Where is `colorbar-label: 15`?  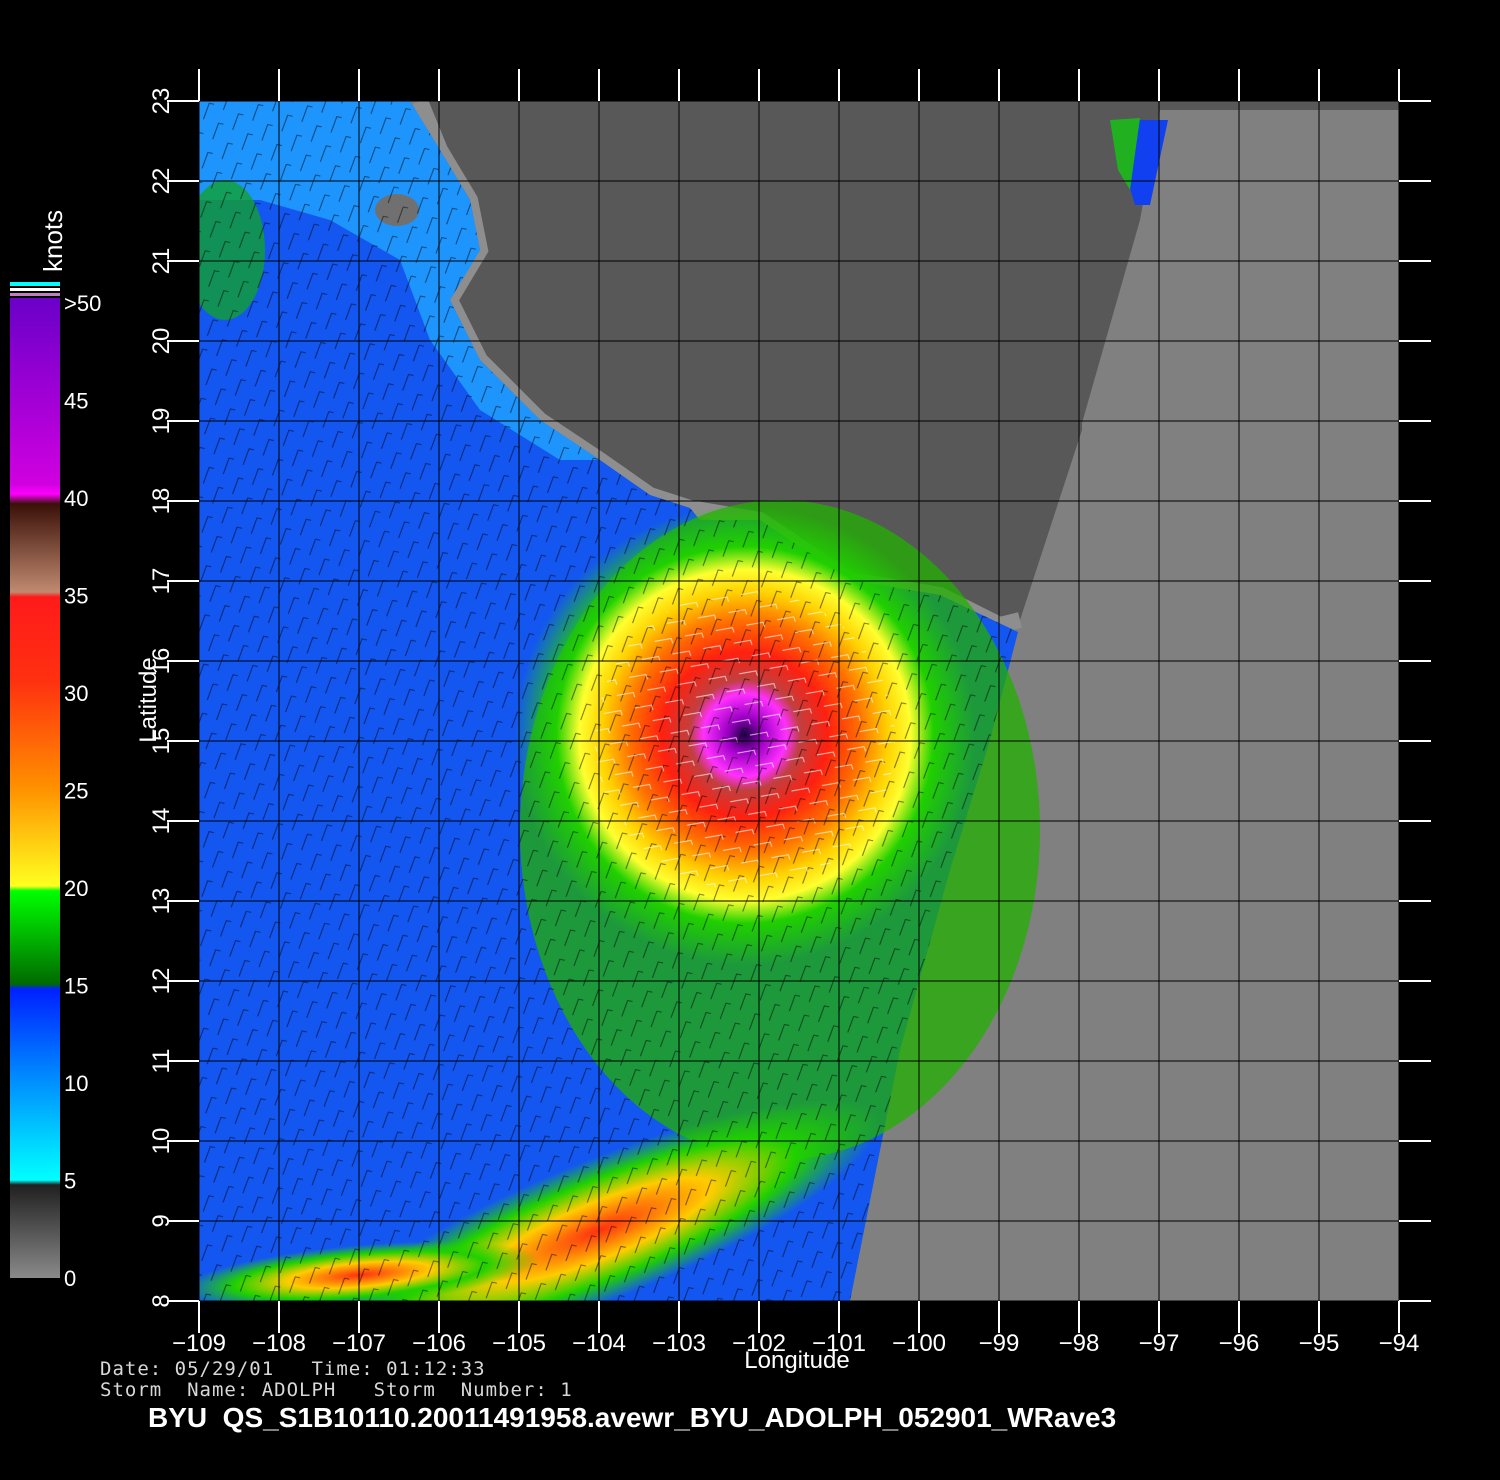
colorbar-label: 15 is located at coordinates (76, 986).